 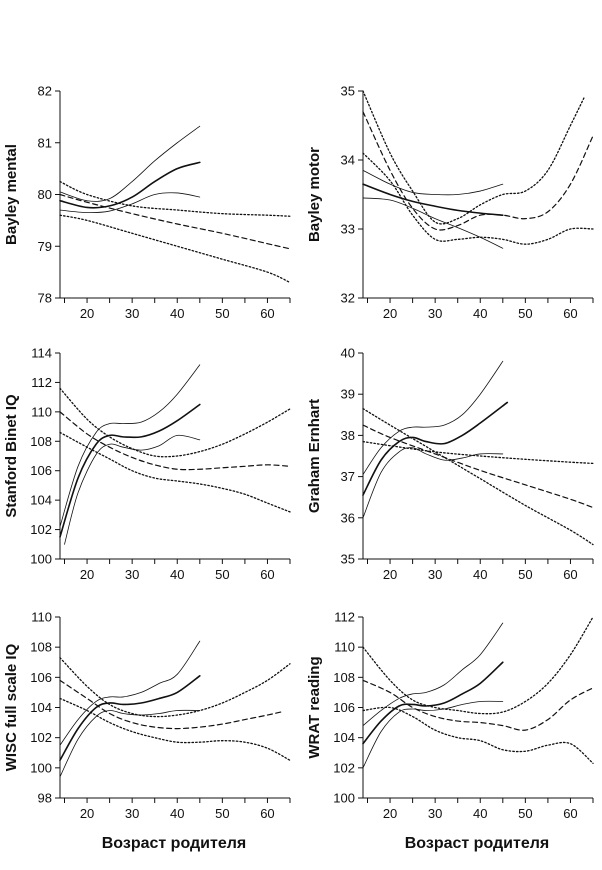 I want to click on y-axis-label: WISC full scale IQ, so click(x=11, y=707).